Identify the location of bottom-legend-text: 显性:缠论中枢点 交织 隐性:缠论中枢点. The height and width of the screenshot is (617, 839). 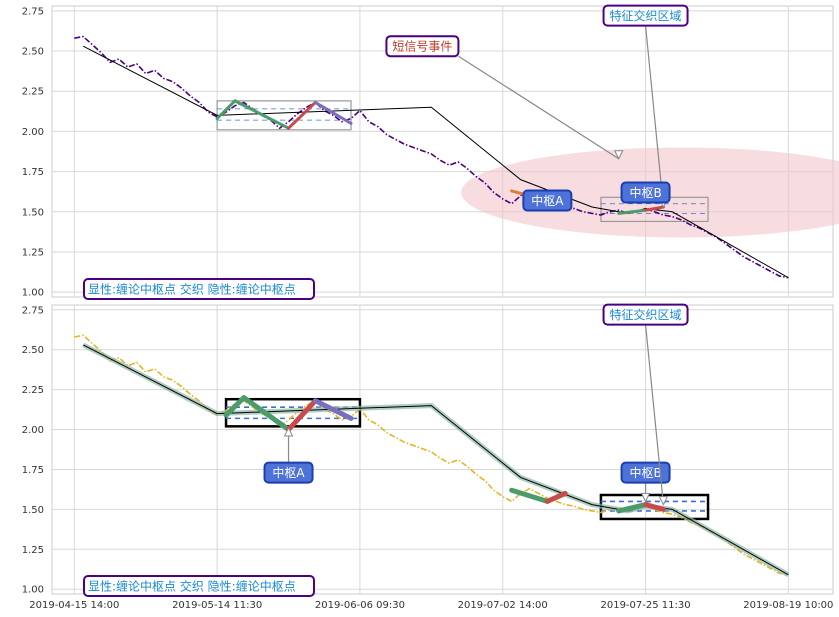
(192, 586).